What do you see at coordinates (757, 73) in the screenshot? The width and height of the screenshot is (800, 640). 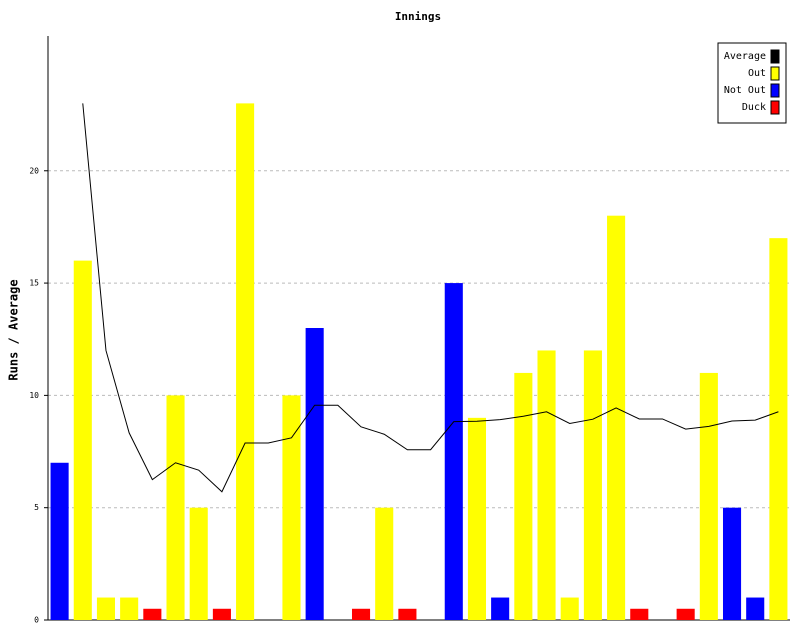 I see `legend-label: Out` at bounding box center [757, 73].